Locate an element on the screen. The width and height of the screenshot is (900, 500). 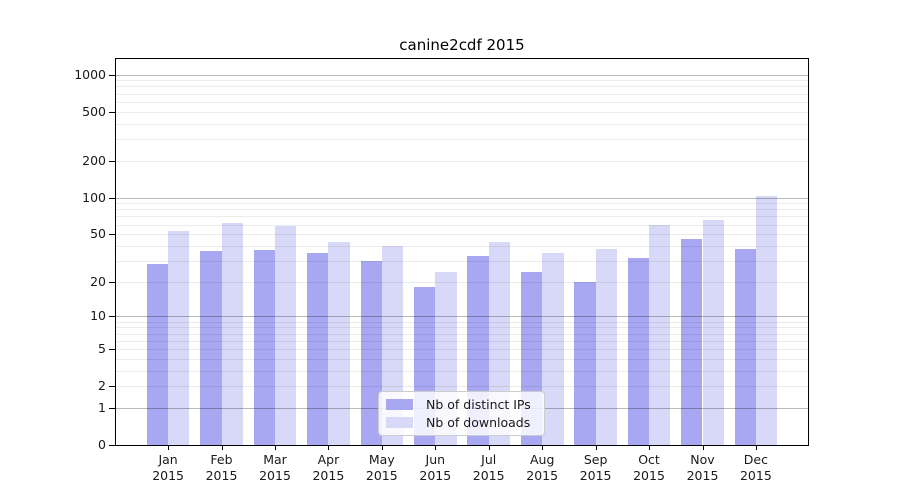
bar-downloads-aug is located at coordinates (553, 348).